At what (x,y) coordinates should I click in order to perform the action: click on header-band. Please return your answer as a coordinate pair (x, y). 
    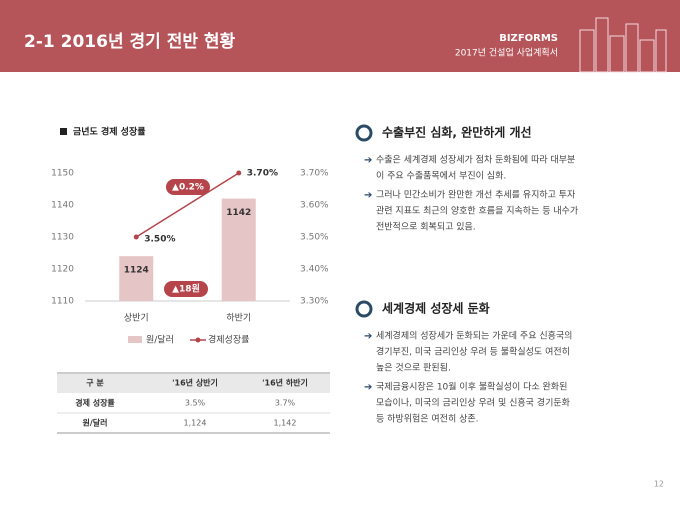
    Looking at the image, I should click on (340, 36).